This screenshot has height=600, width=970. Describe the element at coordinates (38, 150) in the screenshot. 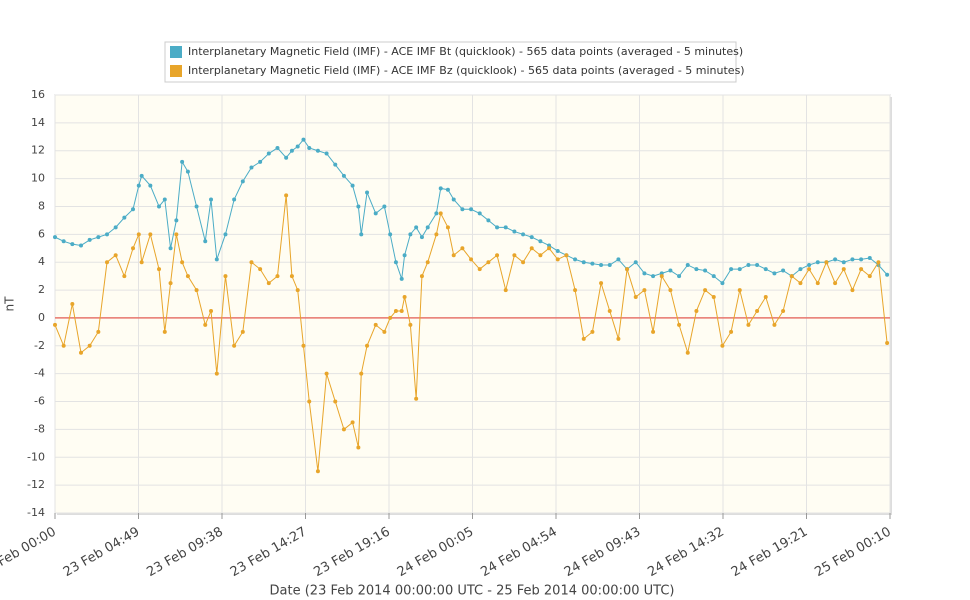

I see `y-tick-label: 12` at that location.